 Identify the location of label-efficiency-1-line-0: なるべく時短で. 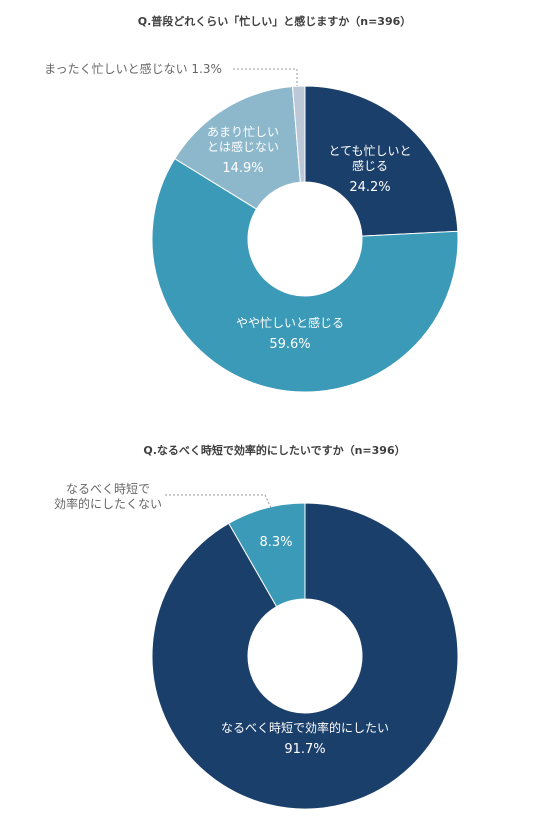
(108, 489).